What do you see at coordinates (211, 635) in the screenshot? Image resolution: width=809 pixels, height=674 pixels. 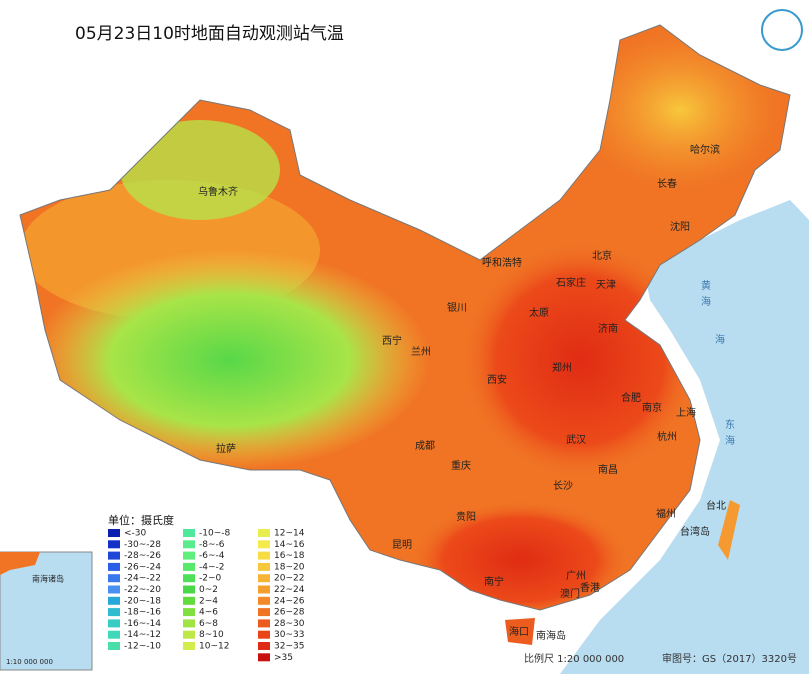 I see `legend-label: 8~10` at bounding box center [211, 635].